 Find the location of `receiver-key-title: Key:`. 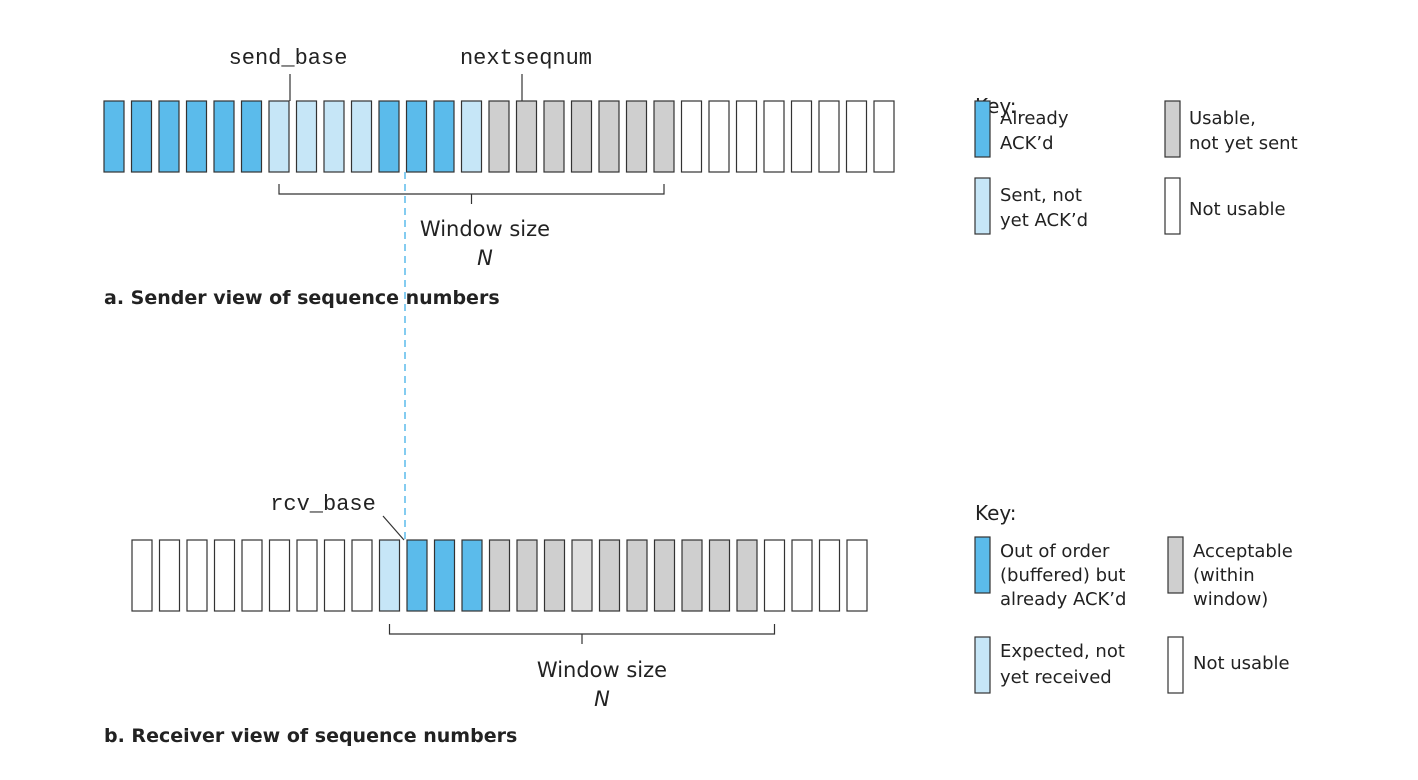

receiver-key-title: Key: is located at coordinates (996, 513).